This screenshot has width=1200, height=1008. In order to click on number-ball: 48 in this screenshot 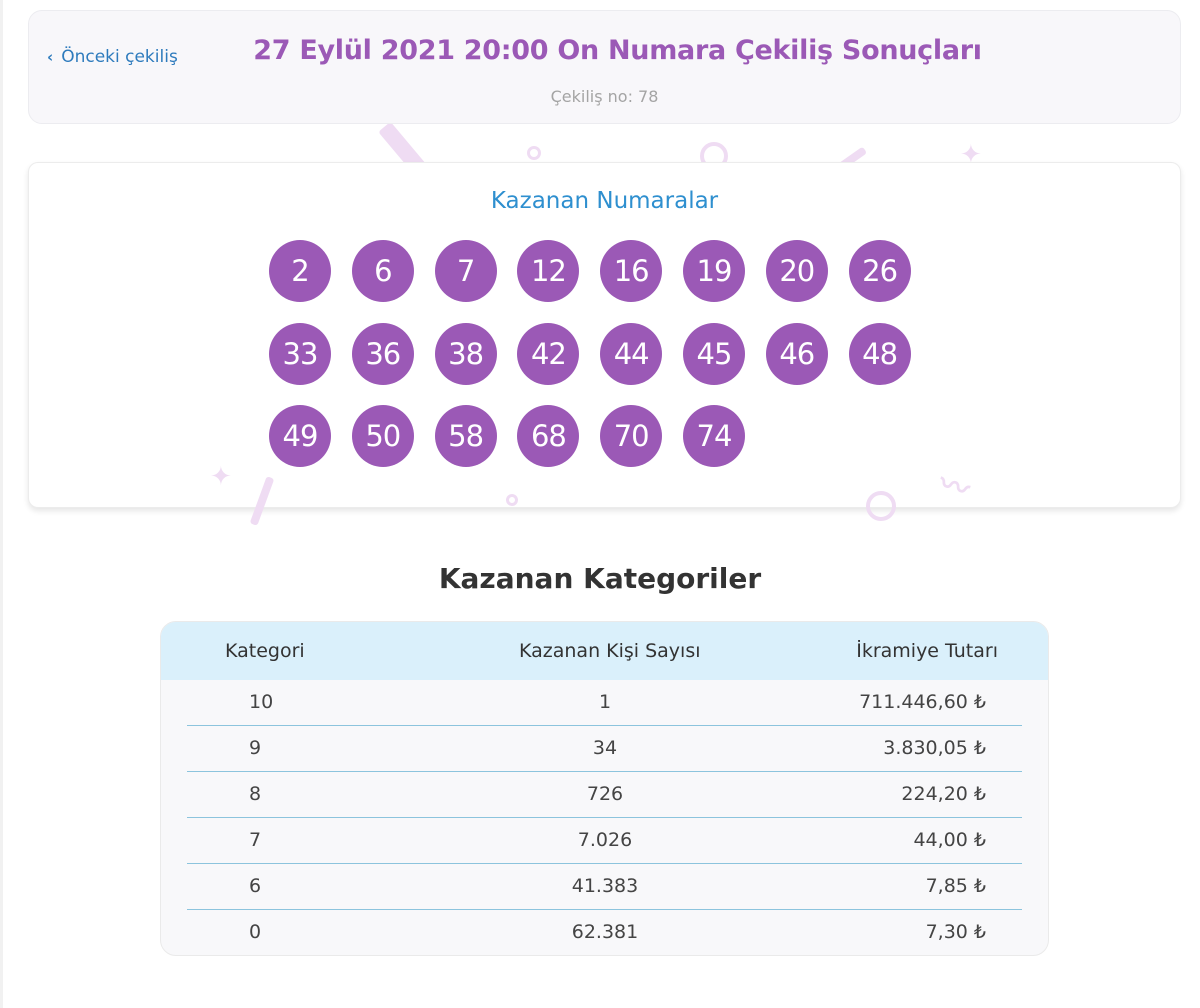, I will do `click(879, 353)`.